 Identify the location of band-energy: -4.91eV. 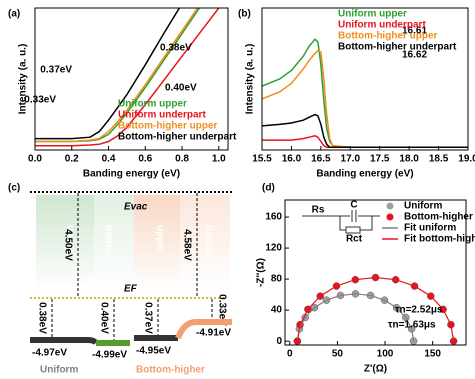
(213, 333).